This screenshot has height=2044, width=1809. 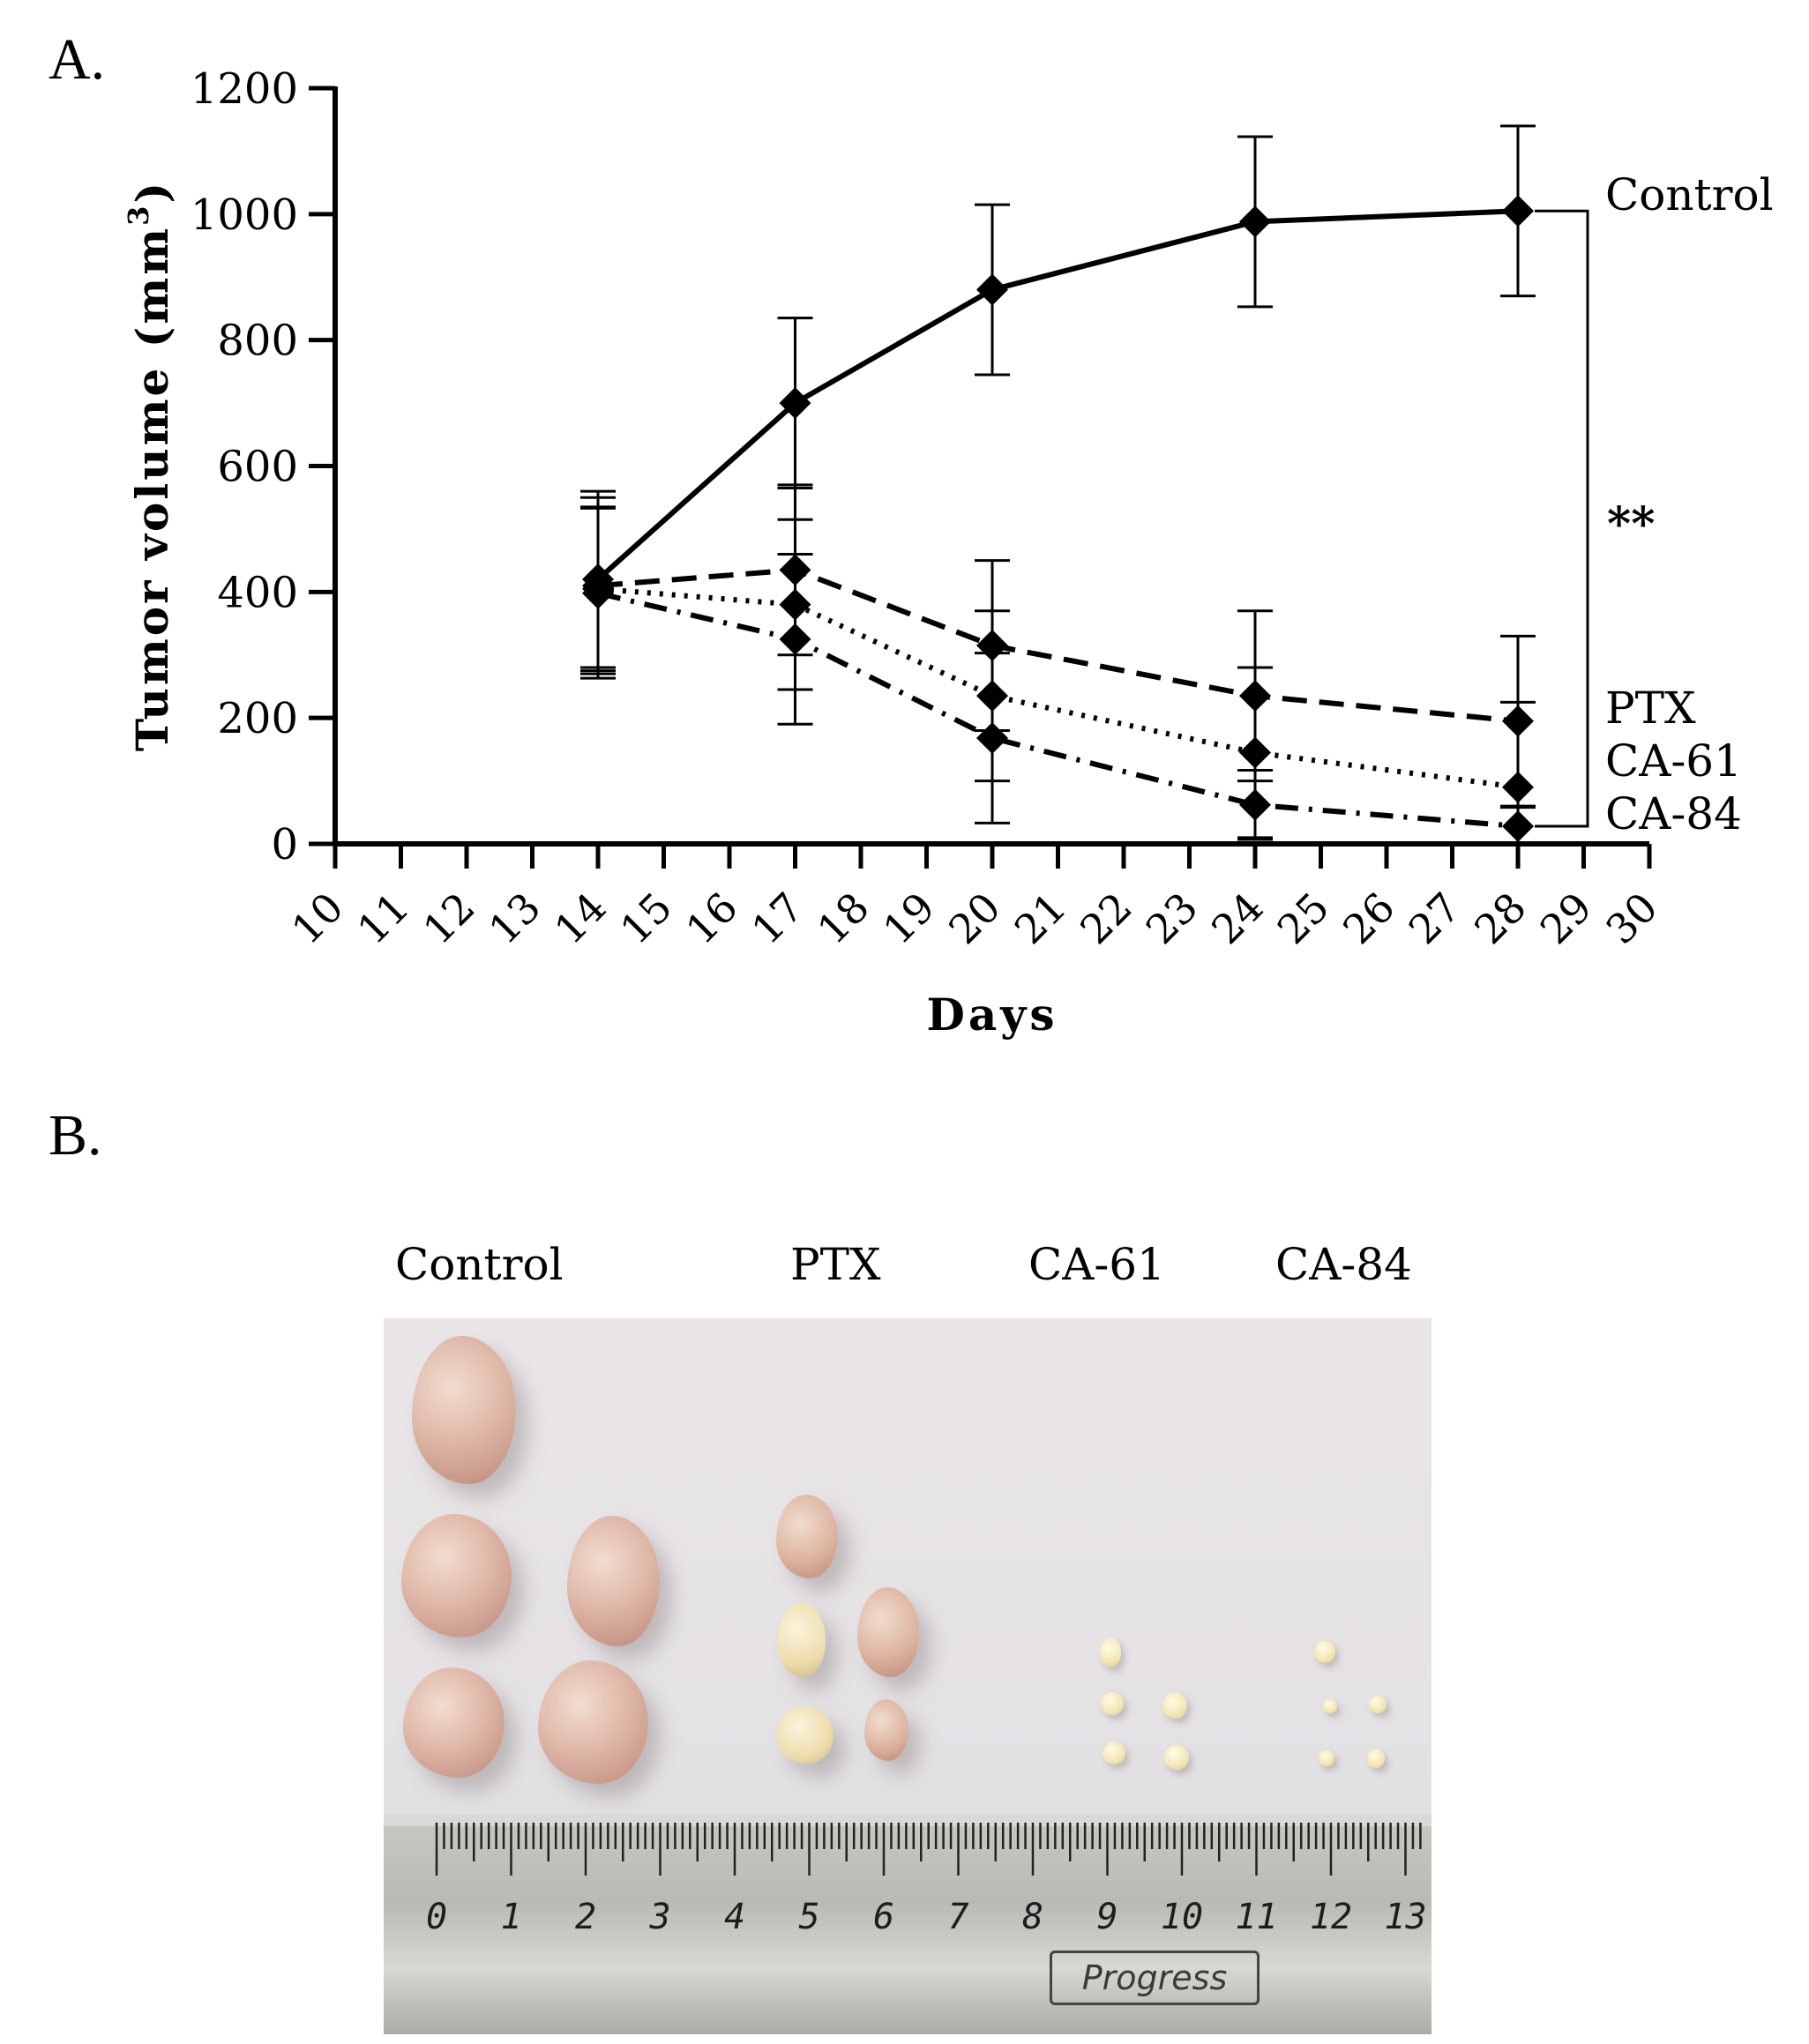 I want to click on series-line-control, so click(x=1057, y=395).